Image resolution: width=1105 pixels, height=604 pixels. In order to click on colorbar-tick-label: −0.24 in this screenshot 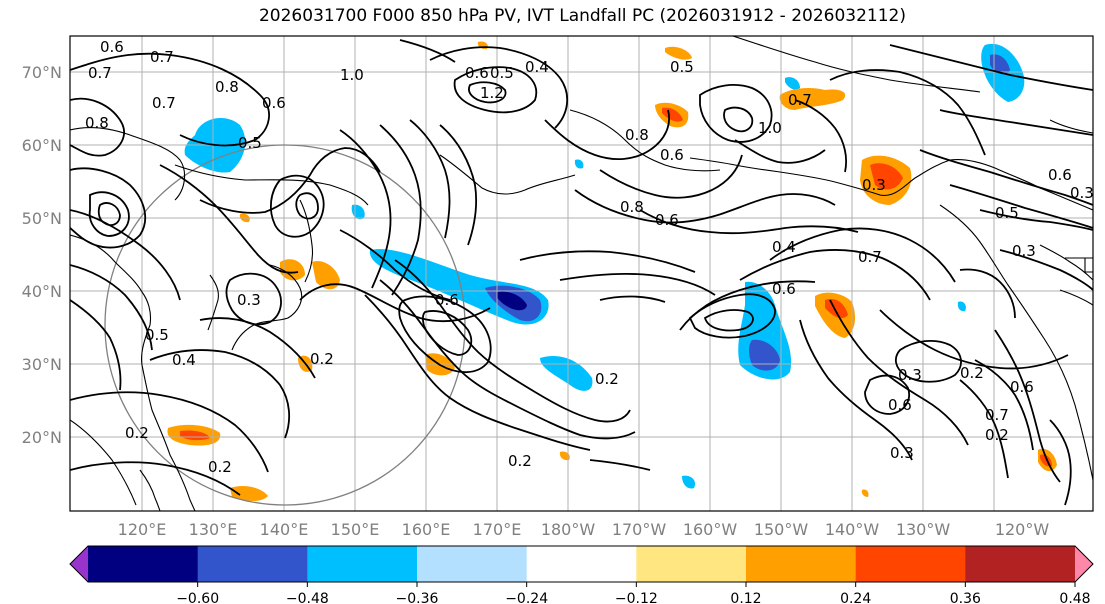, I will do `click(526, 597)`.